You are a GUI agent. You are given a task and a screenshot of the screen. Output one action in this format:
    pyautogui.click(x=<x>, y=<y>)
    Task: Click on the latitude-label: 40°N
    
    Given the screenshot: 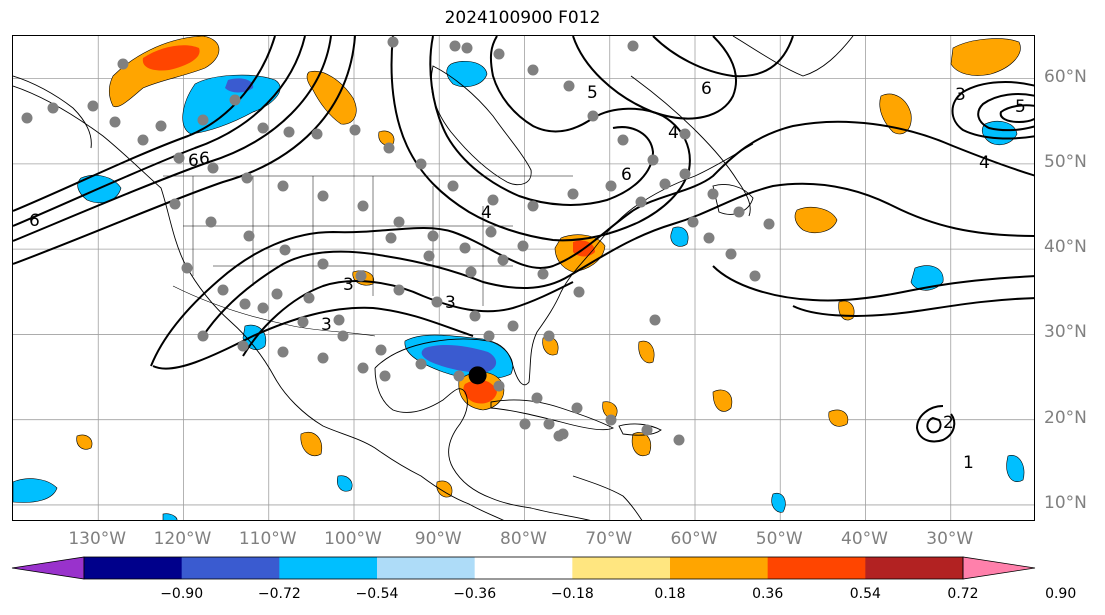 What is the action you would take?
    pyautogui.click(x=1065, y=247)
    